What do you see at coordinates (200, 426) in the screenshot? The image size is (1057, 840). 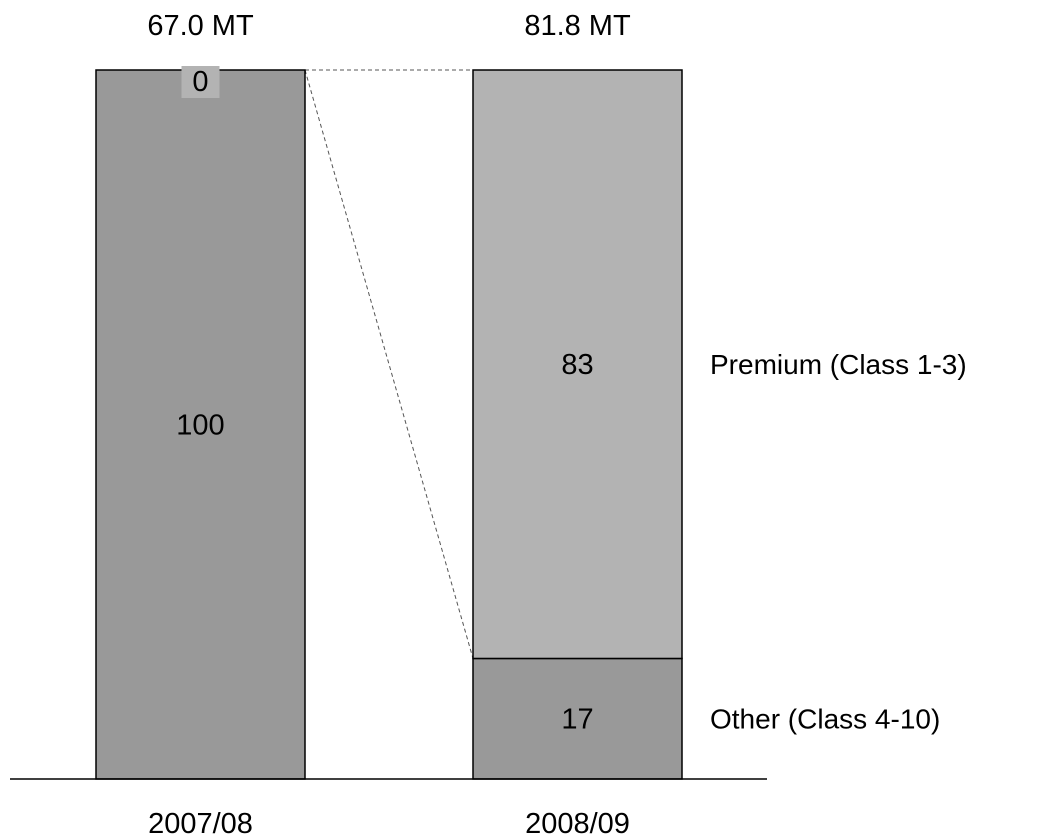 I see `segment-value-label: 100` at bounding box center [200, 426].